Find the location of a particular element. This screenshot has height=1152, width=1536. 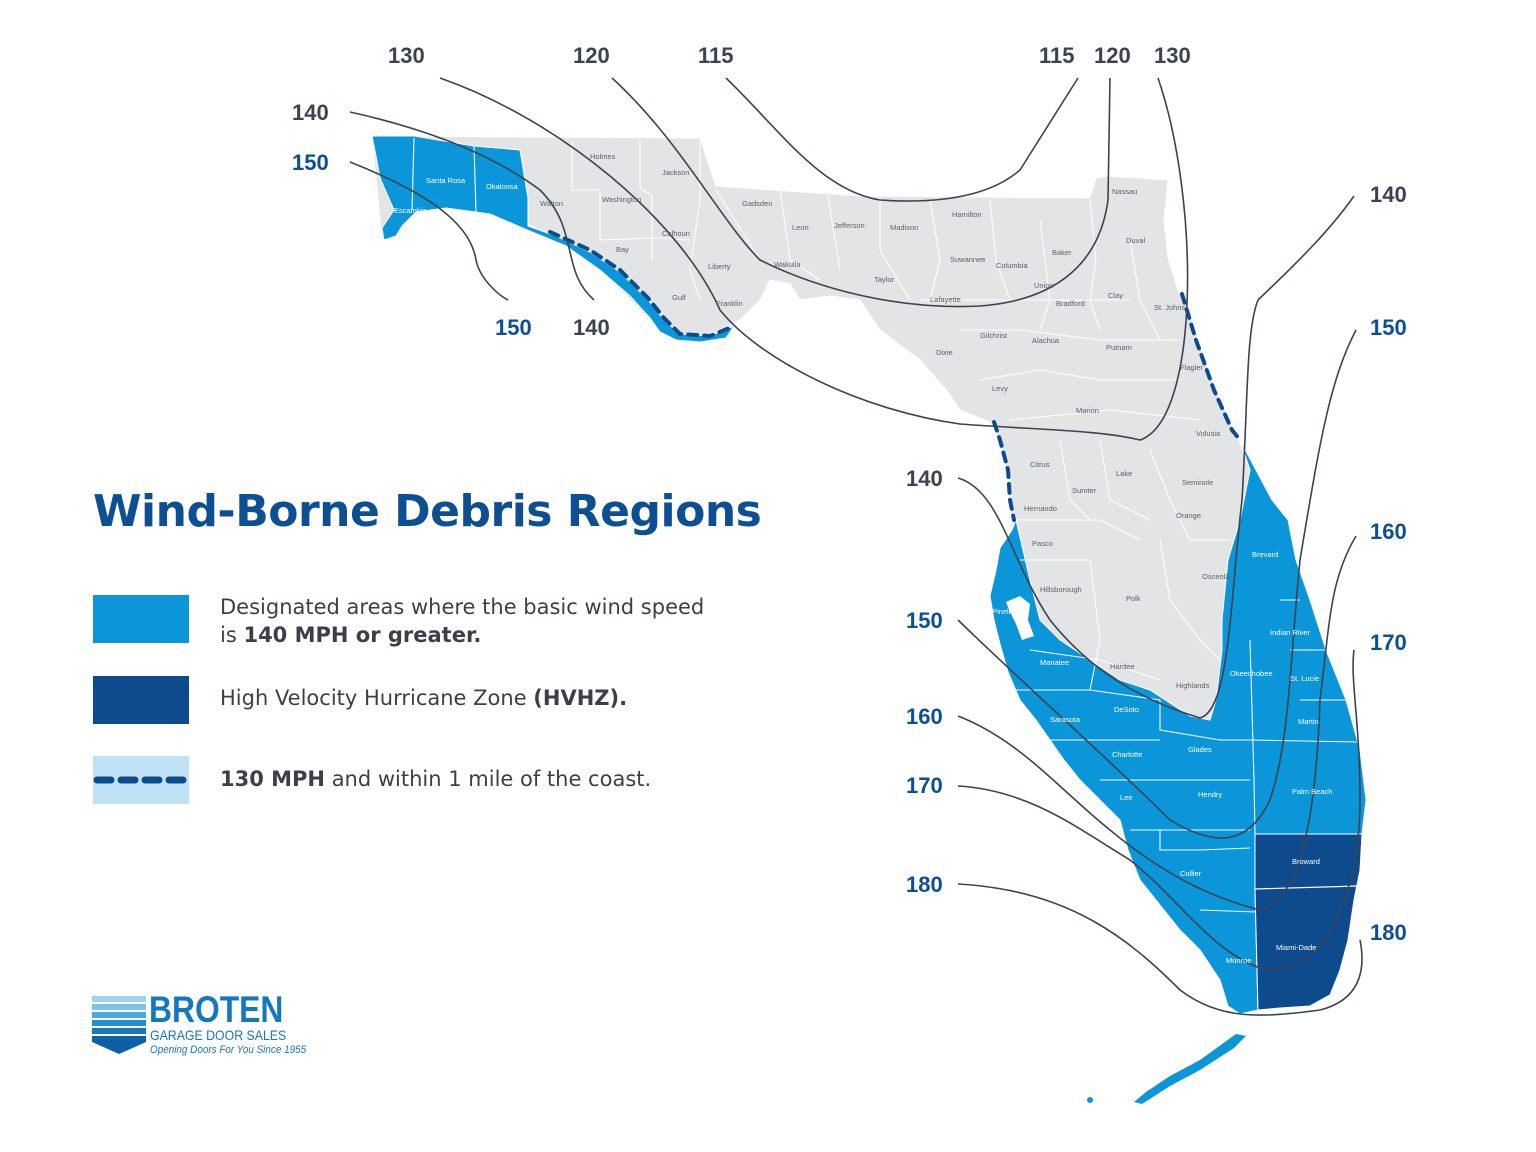

florida-keys is located at coordinates (1190, 1069).